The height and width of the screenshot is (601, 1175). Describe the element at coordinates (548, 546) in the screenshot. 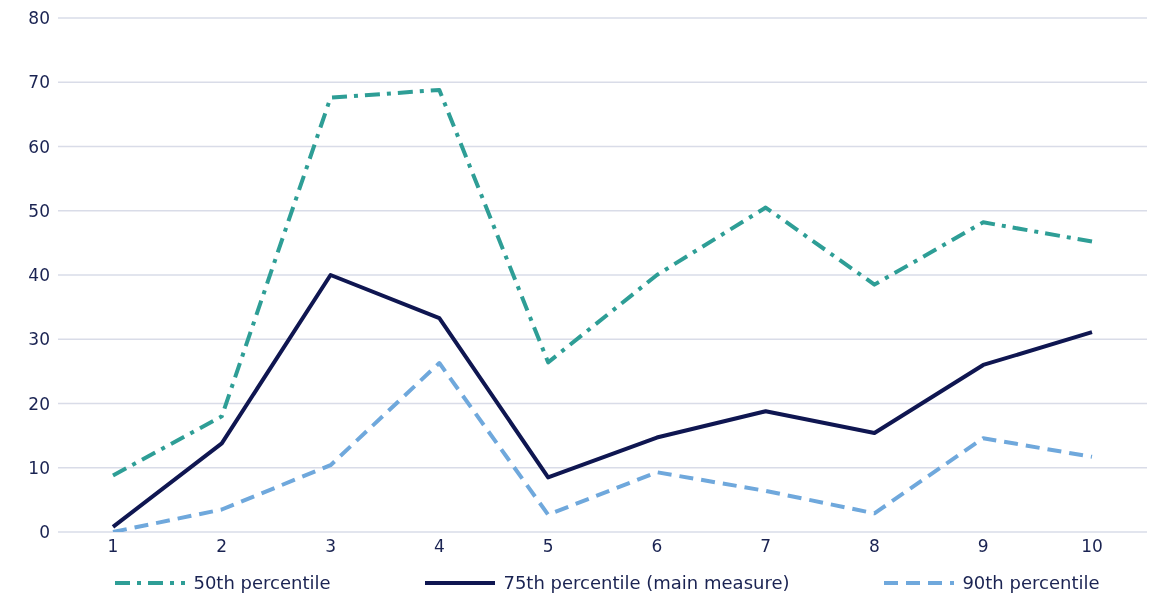

I see `x-tick-label: 5` at that location.